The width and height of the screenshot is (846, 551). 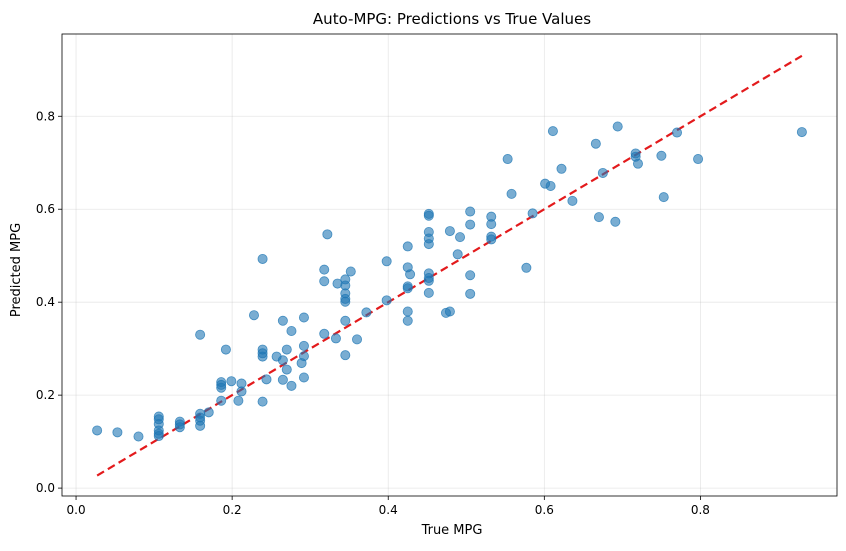 I want to click on x-axis-label: True MPG, so click(x=452, y=530).